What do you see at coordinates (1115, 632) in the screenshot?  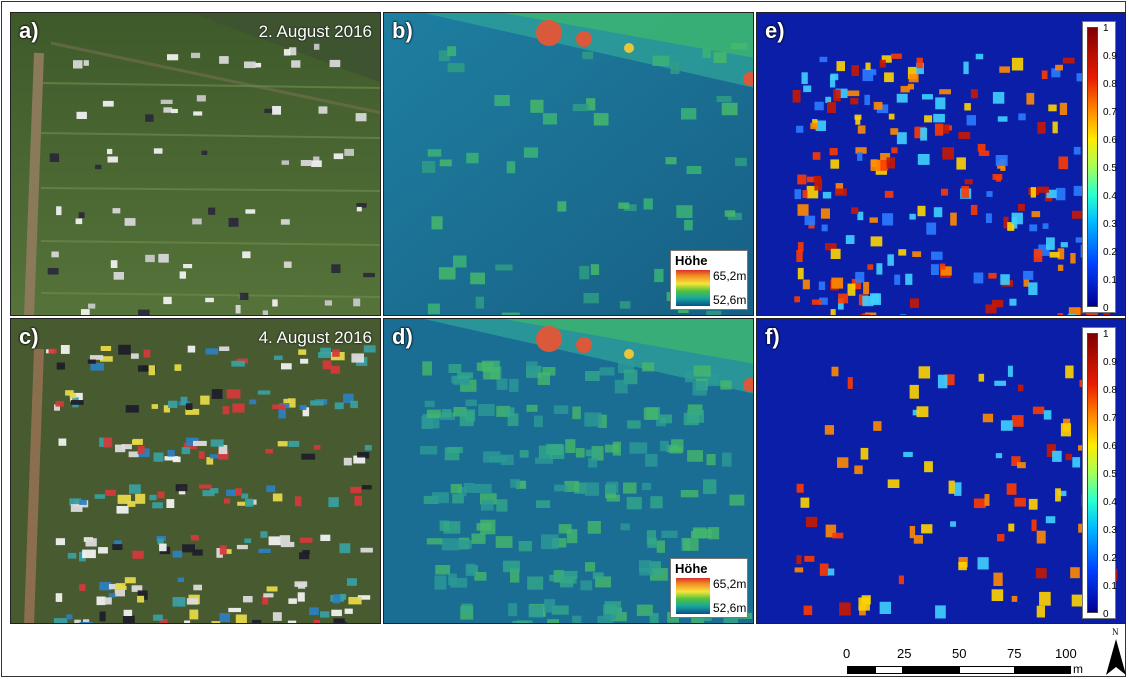 I see `north-label: N` at bounding box center [1115, 632].